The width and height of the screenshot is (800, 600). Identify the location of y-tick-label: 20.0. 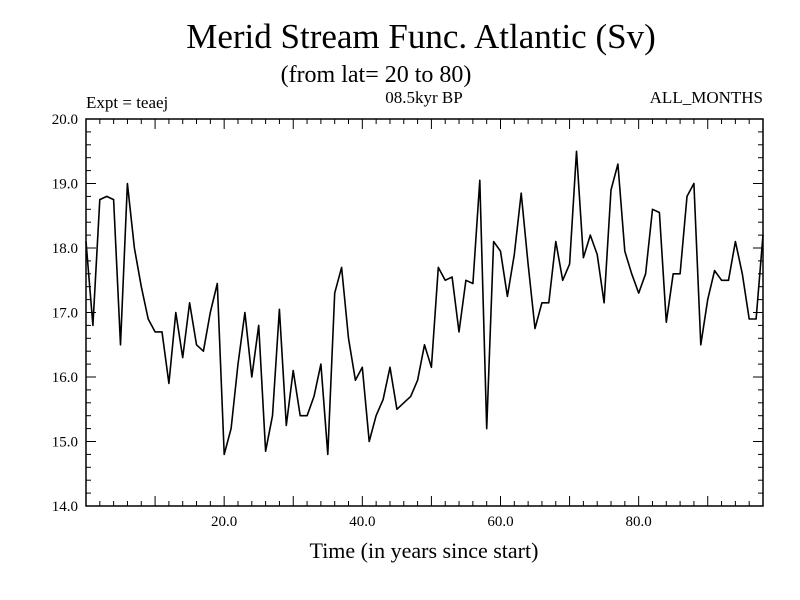
(65, 120).